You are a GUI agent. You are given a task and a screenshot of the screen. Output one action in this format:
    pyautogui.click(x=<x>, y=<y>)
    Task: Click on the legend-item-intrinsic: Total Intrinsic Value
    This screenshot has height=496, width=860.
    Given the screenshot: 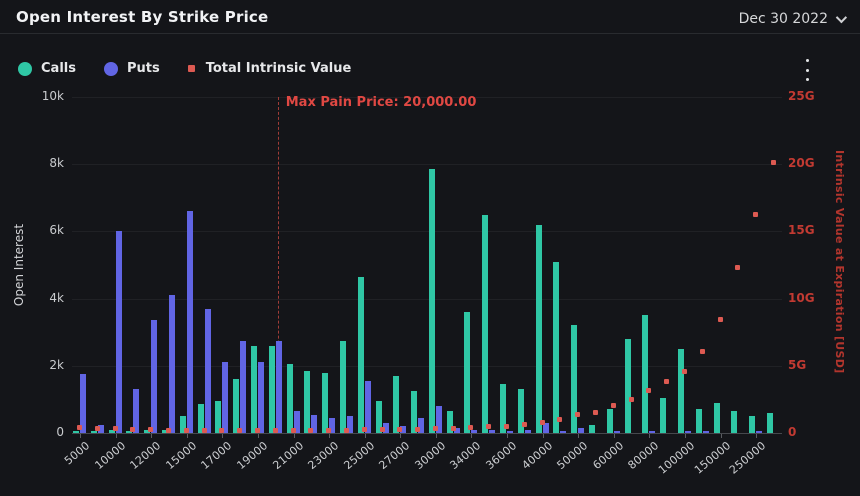 What is the action you would take?
    pyautogui.click(x=269, y=68)
    